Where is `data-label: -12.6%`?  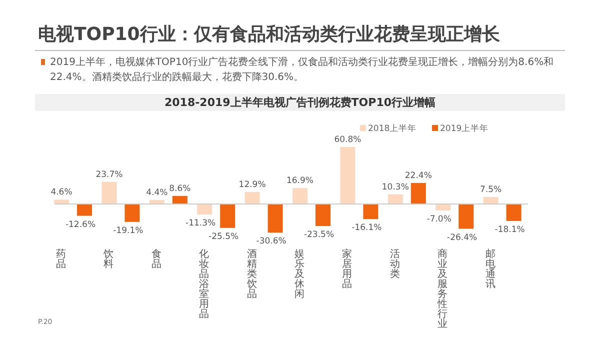
data-label: -12.6% is located at coordinates (80, 225).